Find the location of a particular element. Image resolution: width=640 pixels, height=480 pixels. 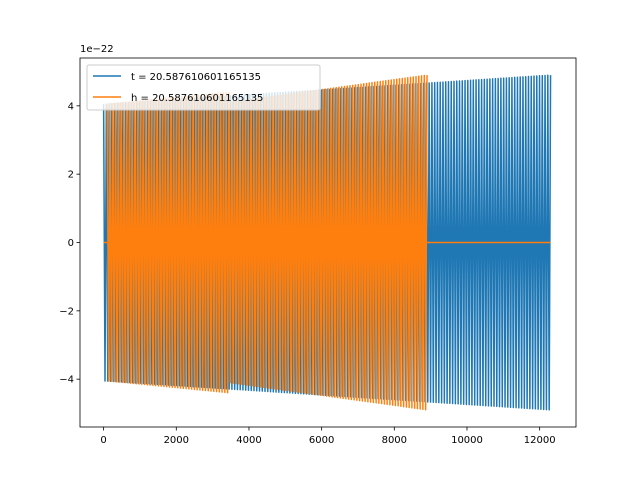

x-tick-label: 8000 is located at coordinates (394, 440).